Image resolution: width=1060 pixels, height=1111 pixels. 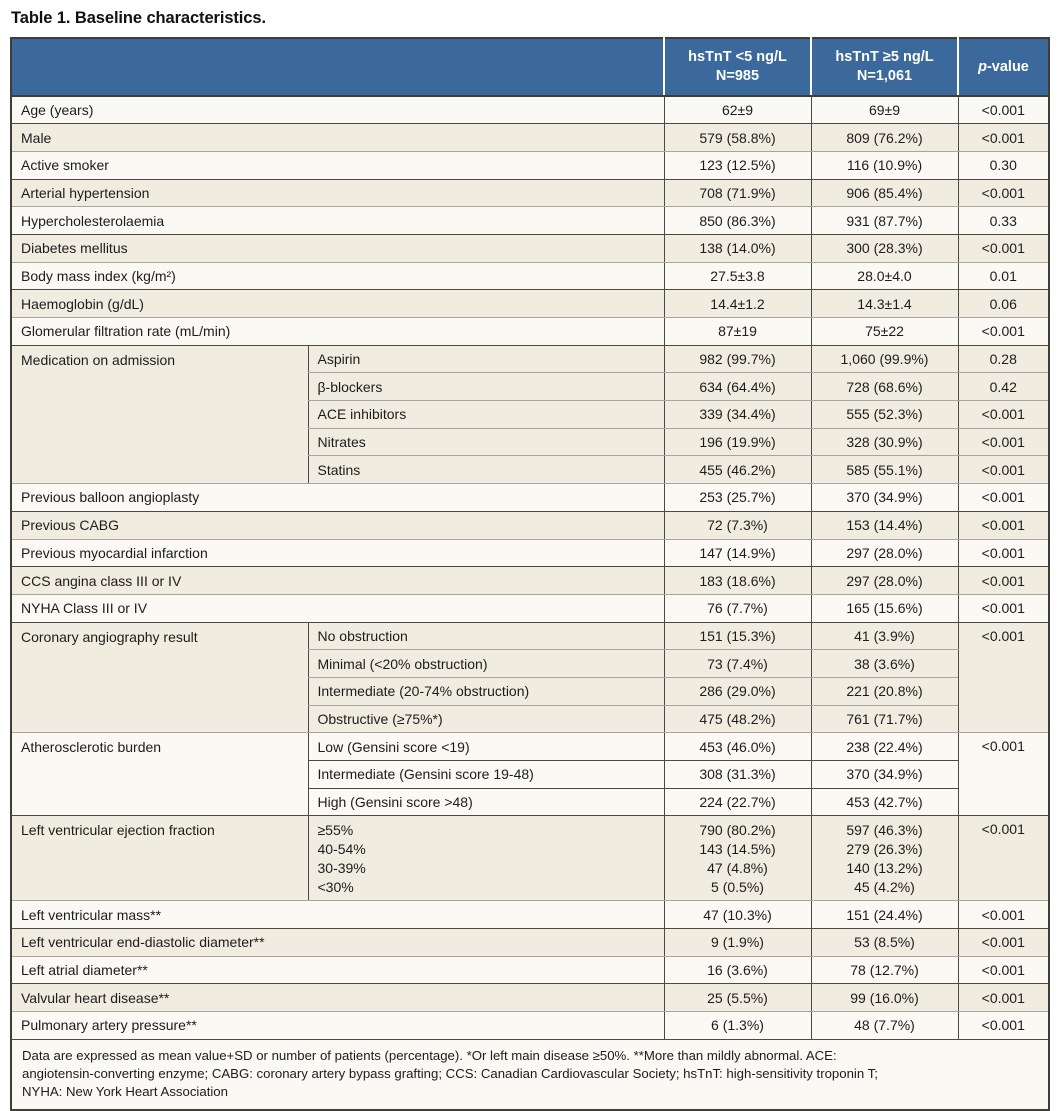 What do you see at coordinates (884, 691) in the screenshot?
I see `value-high: 221 (20.8%)` at bounding box center [884, 691].